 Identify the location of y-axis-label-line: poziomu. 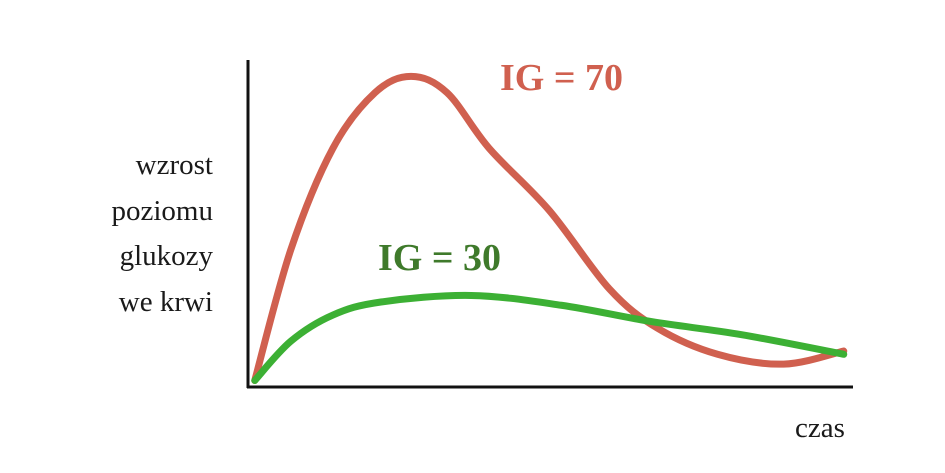
(162, 210).